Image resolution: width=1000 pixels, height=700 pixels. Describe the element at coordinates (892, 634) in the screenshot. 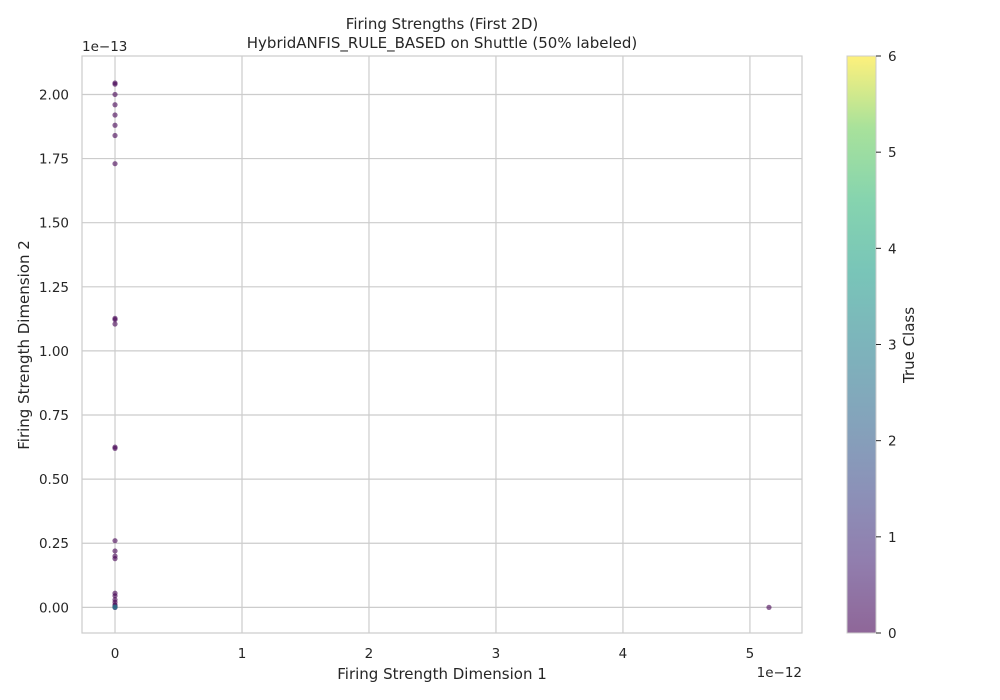

I see `colorbar-tick-label: 0` at that location.